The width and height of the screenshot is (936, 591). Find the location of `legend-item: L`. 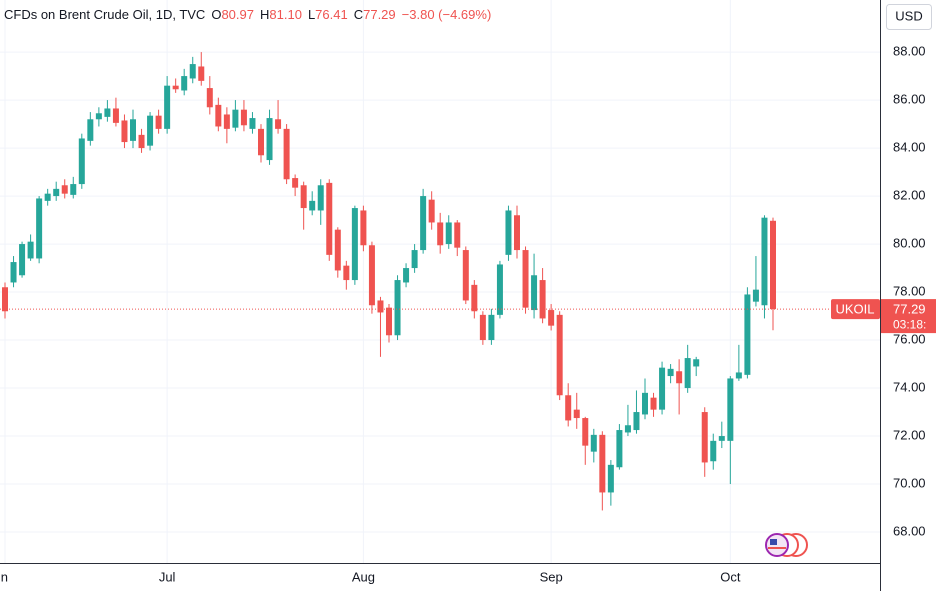

legend-item: L is located at coordinates (311, 14).